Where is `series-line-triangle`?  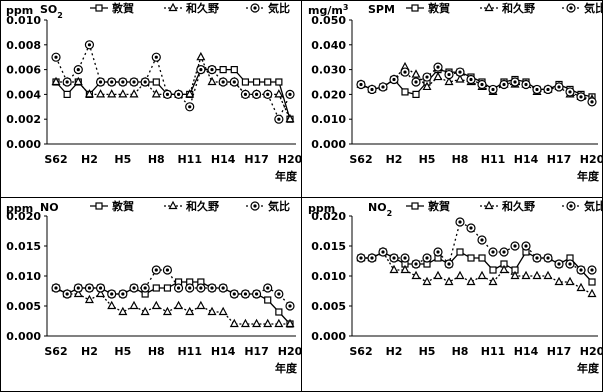
series-line-triangle is located at coordinates (173, 87).